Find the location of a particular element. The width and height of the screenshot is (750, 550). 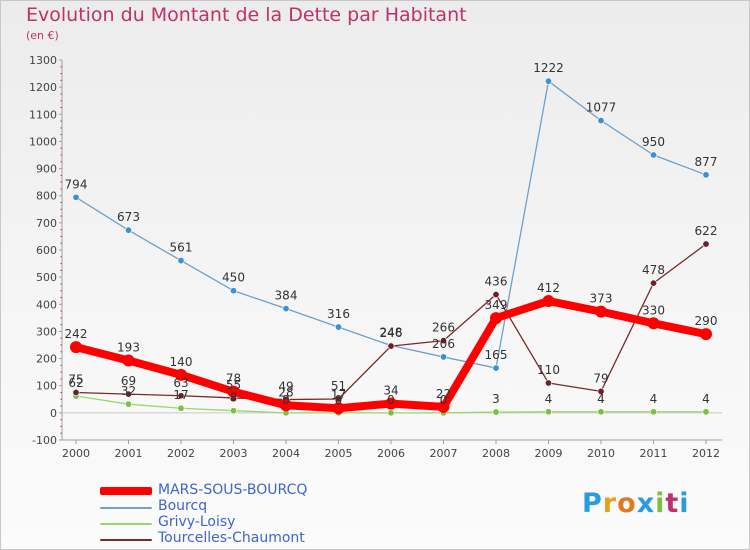

x-tick-label: 2000 is located at coordinates (76, 453).